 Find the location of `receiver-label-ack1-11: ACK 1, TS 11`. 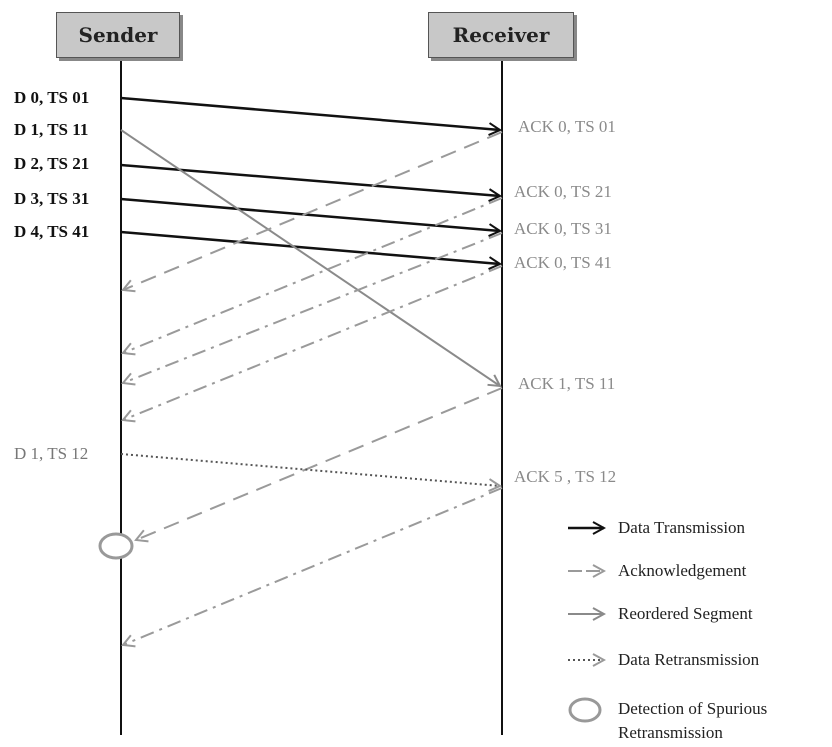

receiver-label-ack1-11: ACK 1, TS 11 is located at coordinates (567, 383).